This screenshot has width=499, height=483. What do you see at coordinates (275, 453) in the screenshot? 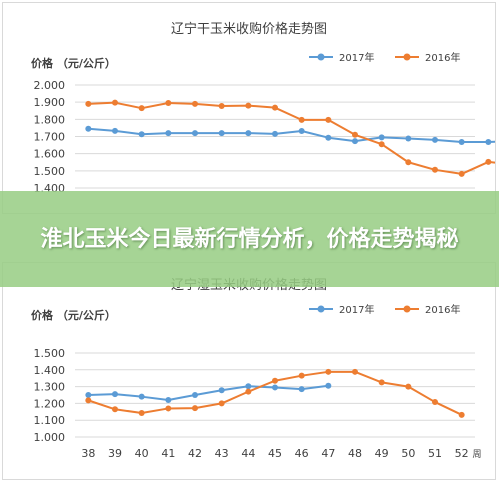
I see `x-tick-label: 45` at bounding box center [275, 453].